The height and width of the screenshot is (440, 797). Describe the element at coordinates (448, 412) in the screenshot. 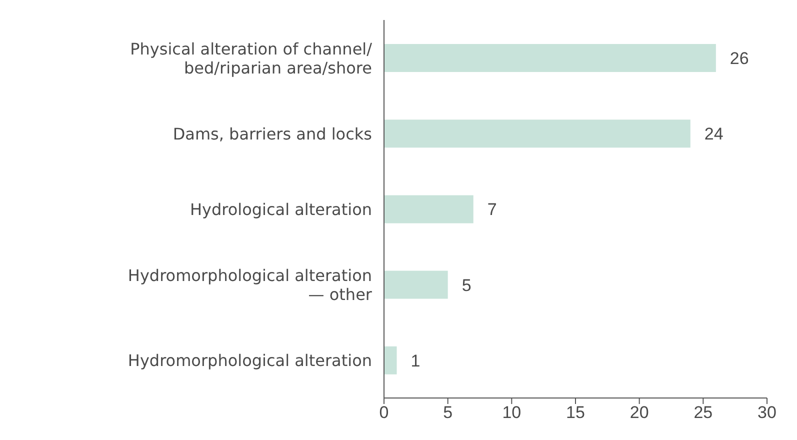

I see `x-tick-label: 5` at that location.